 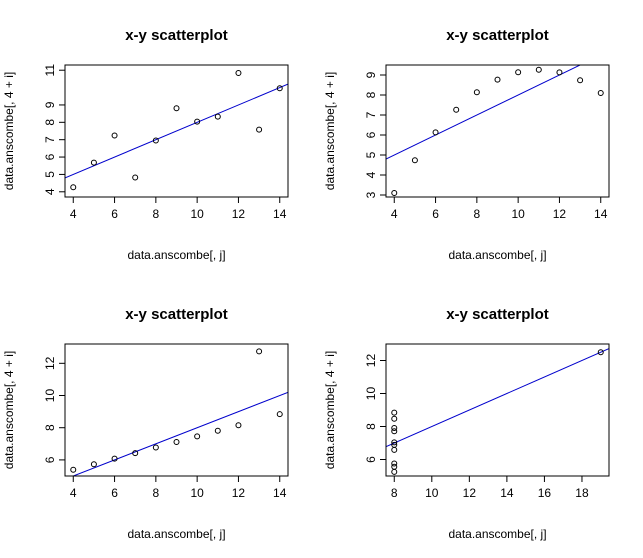 I want to click on y-tick-label: 8, so click(x=50, y=122).